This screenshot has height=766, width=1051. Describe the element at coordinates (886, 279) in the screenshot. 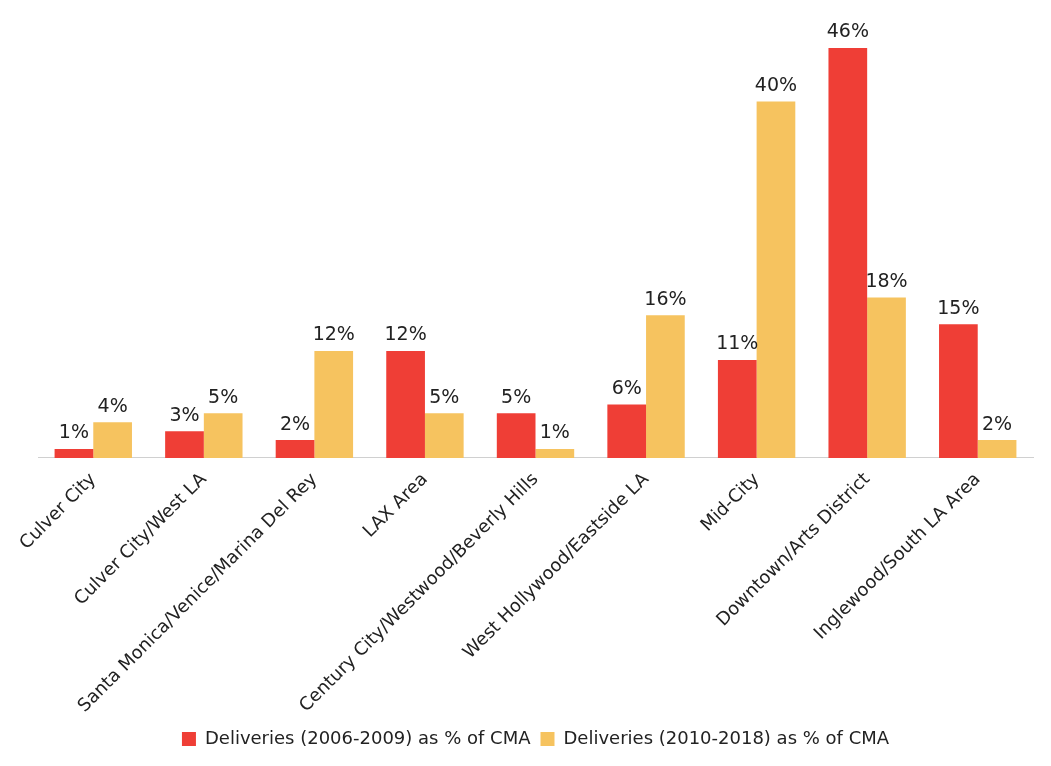

I see `data-label: 18%` at that location.